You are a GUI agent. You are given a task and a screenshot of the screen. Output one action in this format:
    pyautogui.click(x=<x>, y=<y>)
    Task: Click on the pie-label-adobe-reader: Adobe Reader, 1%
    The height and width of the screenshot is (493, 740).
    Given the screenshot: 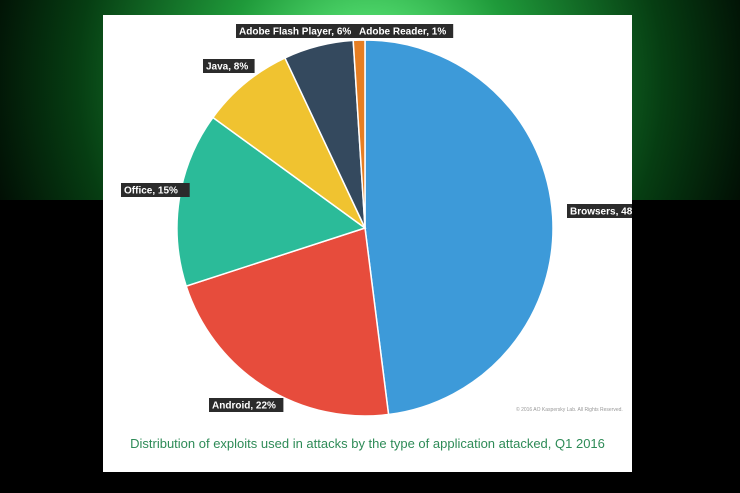 What is the action you would take?
    pyautogui.click(x=405, y=31)
    